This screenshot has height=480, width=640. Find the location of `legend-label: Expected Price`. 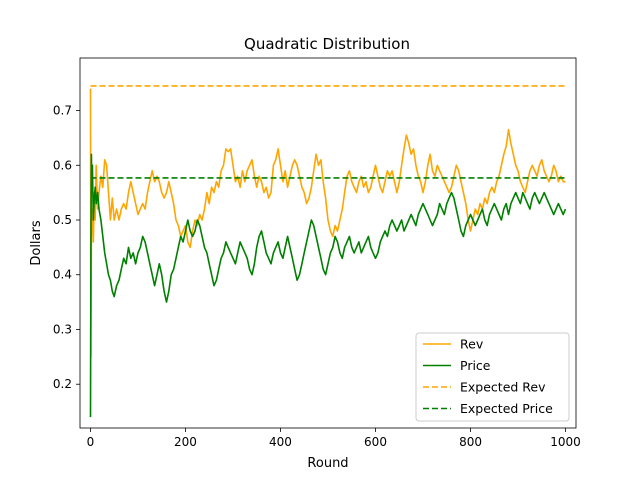

legend-label: Expected Price is located at coordinates (506, 408).